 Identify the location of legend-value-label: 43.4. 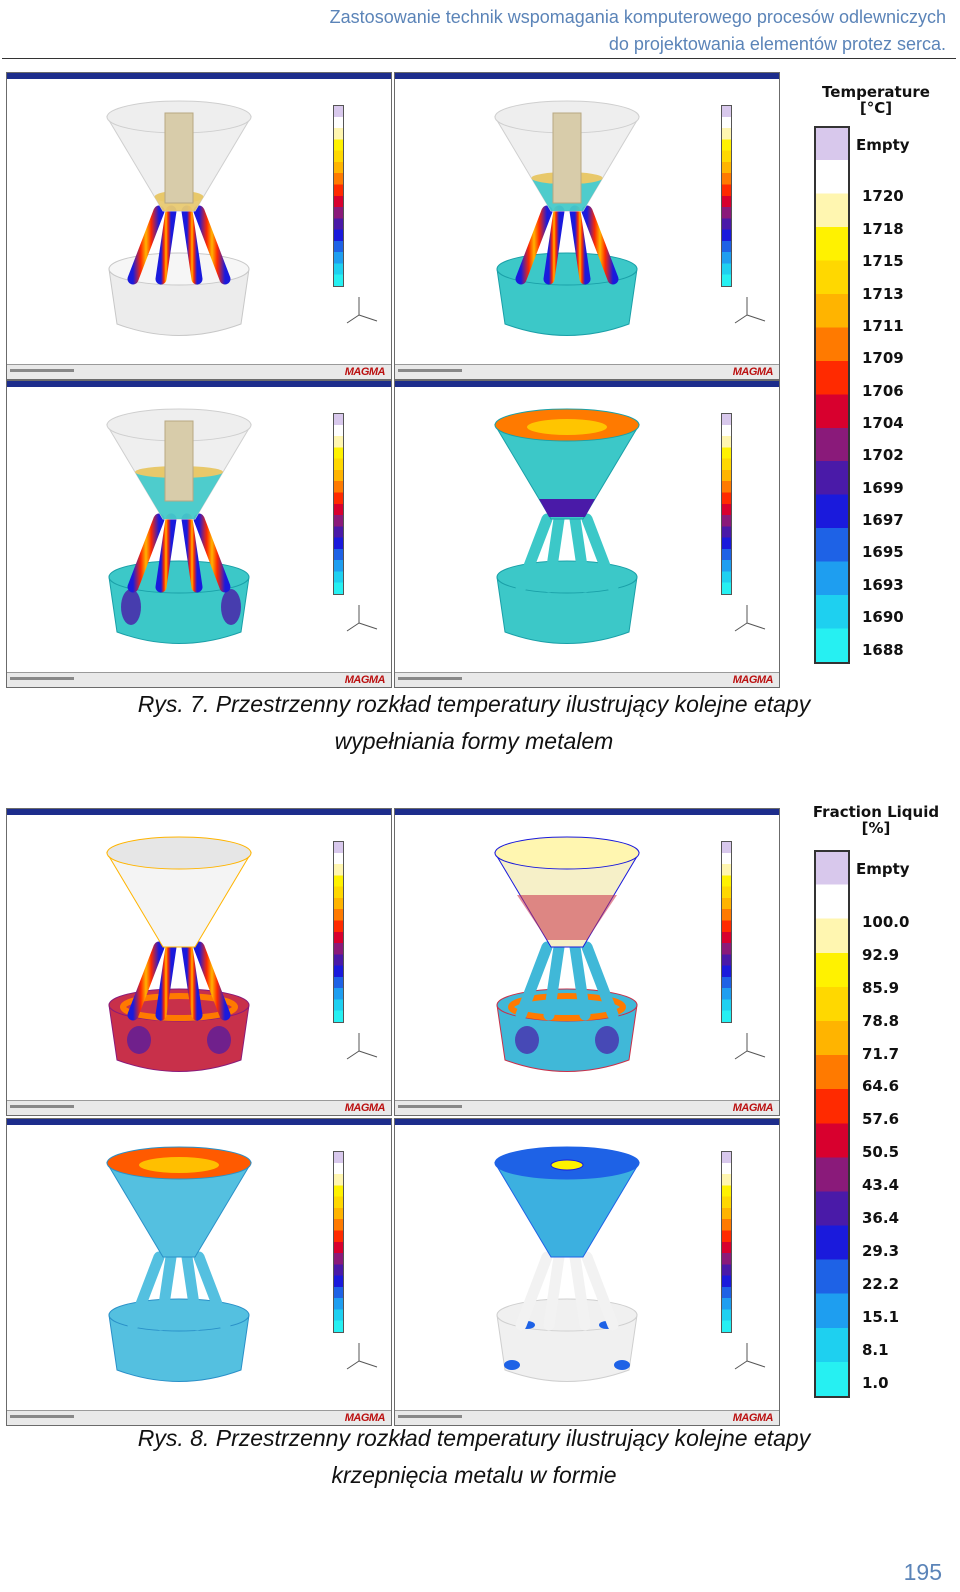
(881, 1185).